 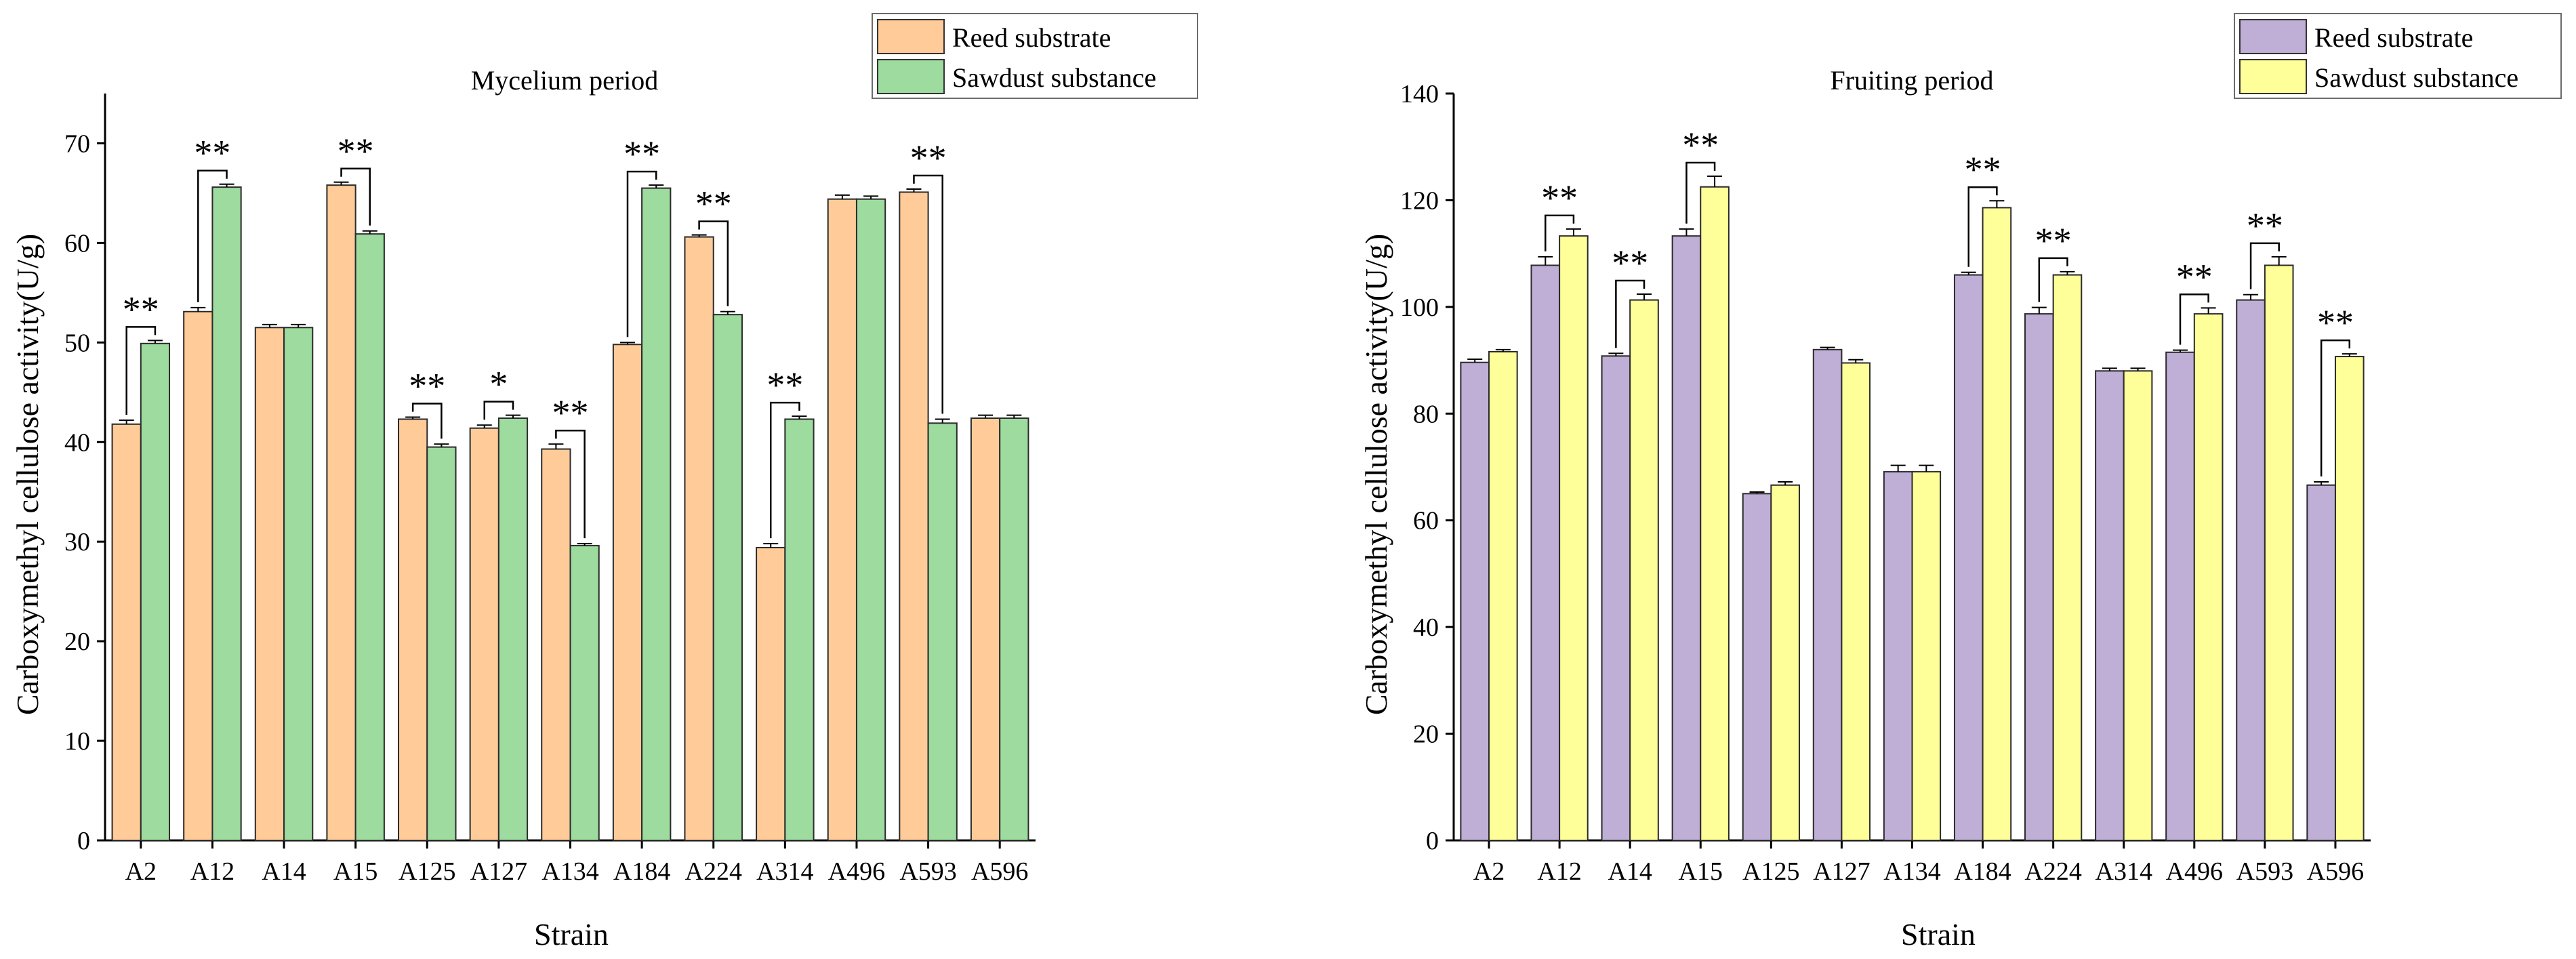 What do you see at coordinates (1426, 414) in the screenshot?
I see `y-tick-label: 80` at bounding box center [1426, 414].